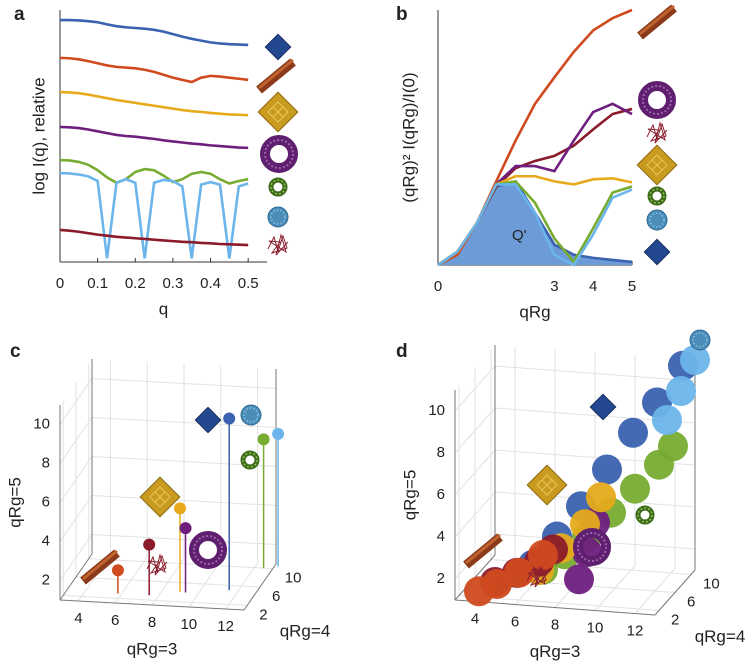  What do you see at coordinates (188, 624) in the screenshot?
I see `x-tick-label: 10` at bounding box center [188, 624].